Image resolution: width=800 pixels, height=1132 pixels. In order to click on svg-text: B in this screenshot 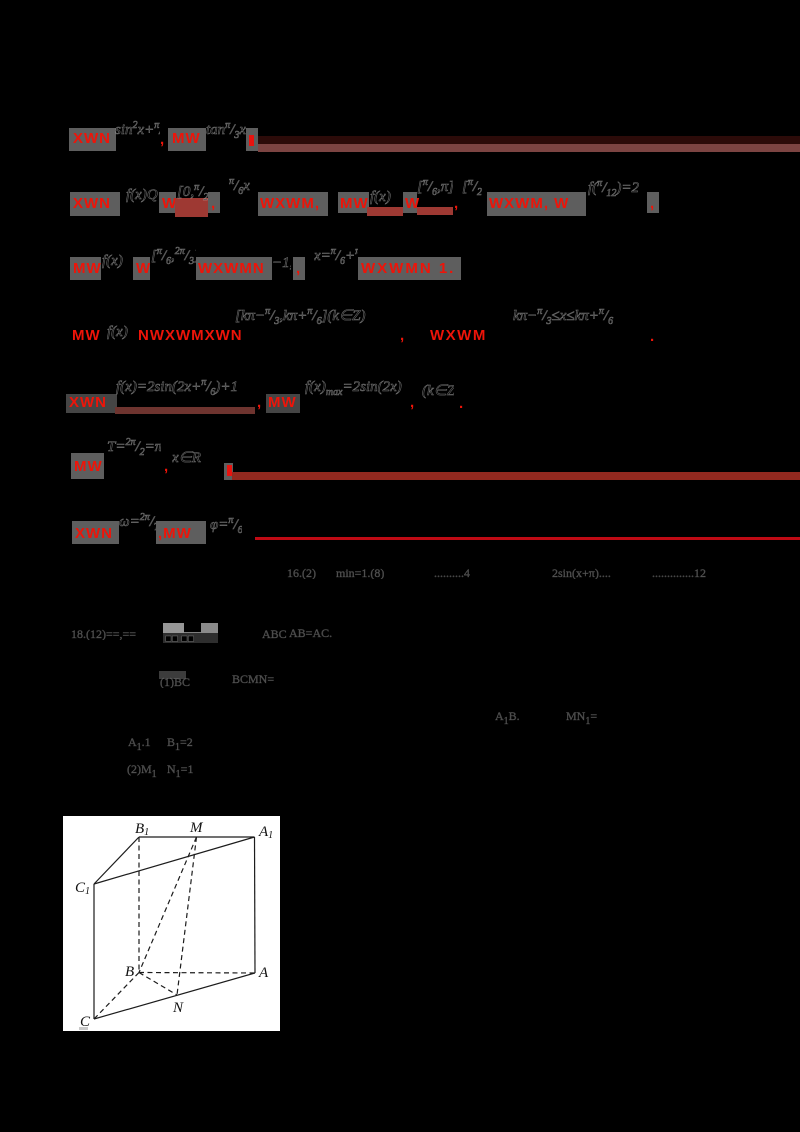, I will do `click(129, 972)`.